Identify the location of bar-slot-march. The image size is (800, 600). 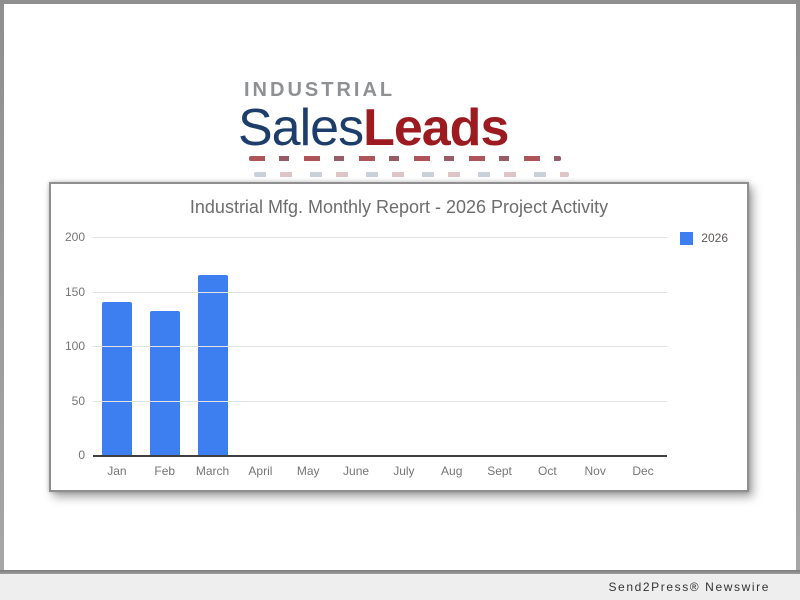
(213, 346).